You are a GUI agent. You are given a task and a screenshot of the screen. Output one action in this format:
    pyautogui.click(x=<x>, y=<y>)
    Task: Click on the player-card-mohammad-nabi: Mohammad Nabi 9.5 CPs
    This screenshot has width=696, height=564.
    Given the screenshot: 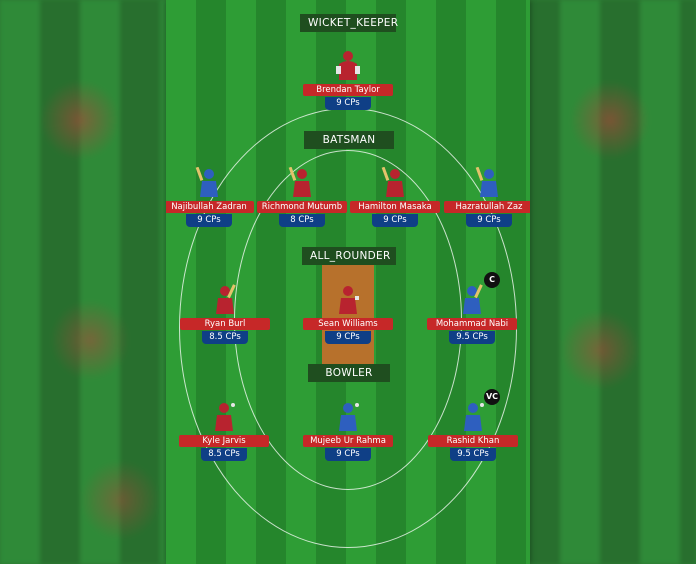 What is the action you would take?
    pyautogui.click(x=472, y=319)
    